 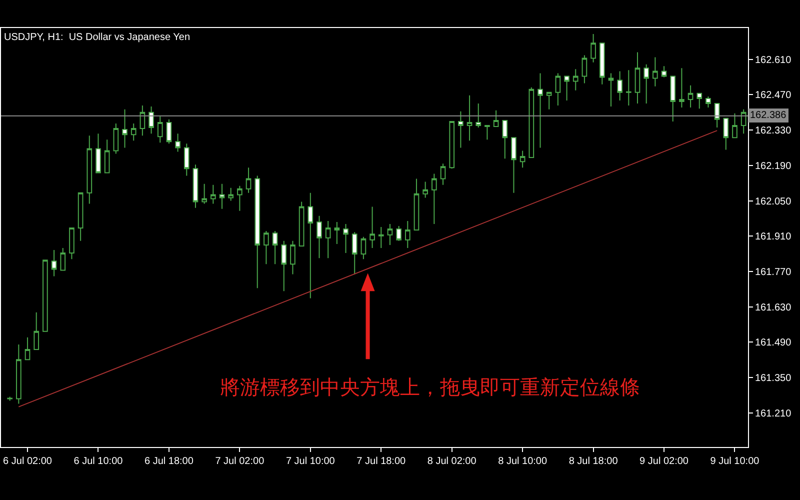 What do you see at coordinates (773, 60) in the screenshot?
I see `y-tick-label: 162.610` at bounding box center [773, 60].